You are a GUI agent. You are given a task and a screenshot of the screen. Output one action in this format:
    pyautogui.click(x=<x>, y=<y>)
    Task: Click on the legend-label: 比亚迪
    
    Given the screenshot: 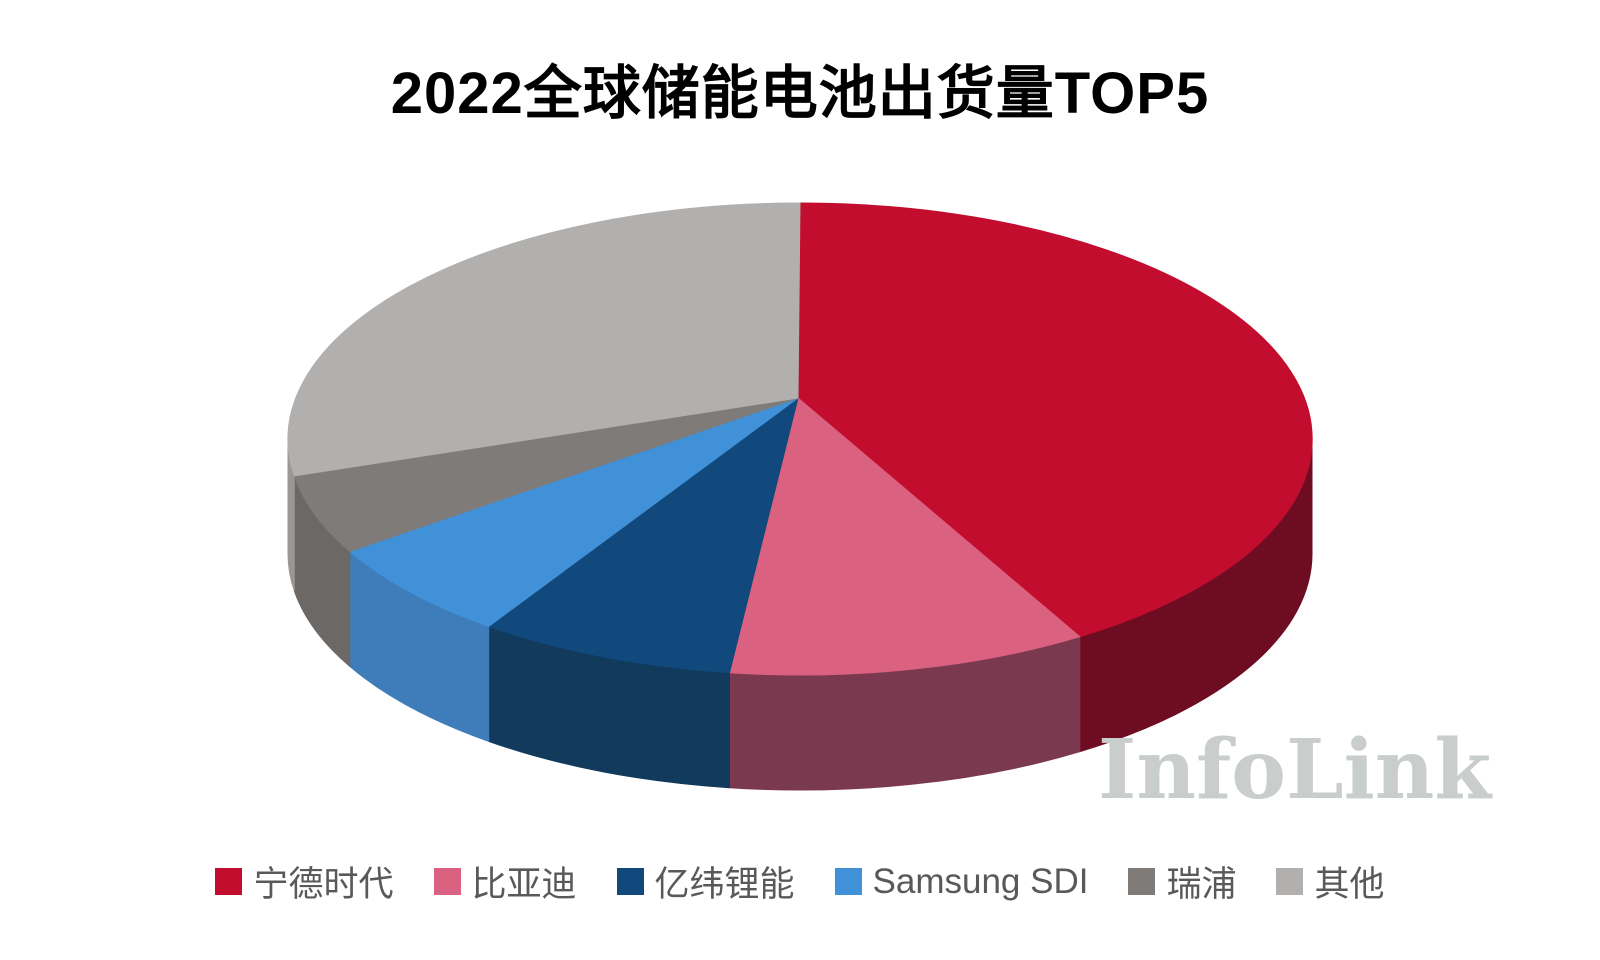 What is the action you would take?
    pyautogui.click(x=524, y=884)
    